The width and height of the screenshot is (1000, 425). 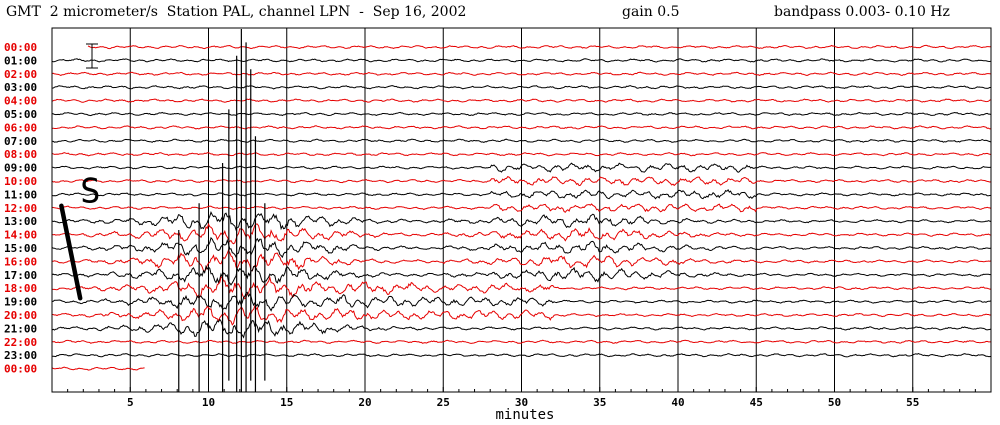 What do you see at coordinates (20, 141) in the screenshot?
I see `row-label: 07:00` at bounding box center [20, 141].